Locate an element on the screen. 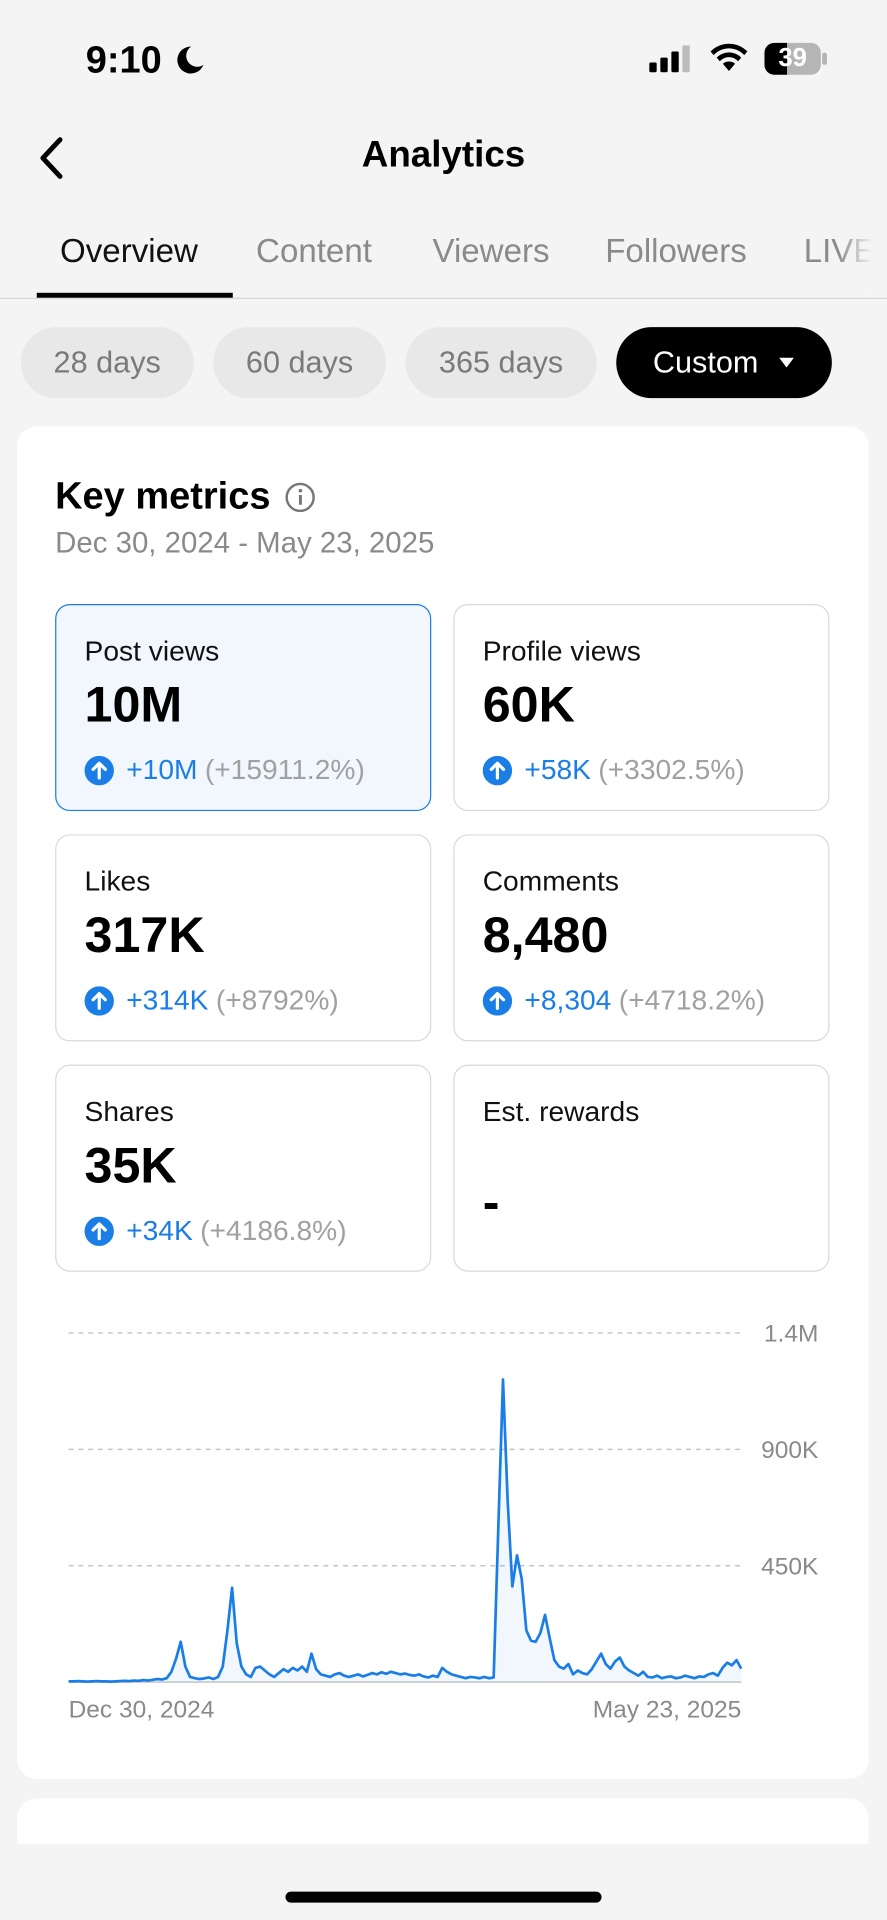 This screenshot has width=887, height=1920. metric-value: - is located at coordinates (491, 1202).